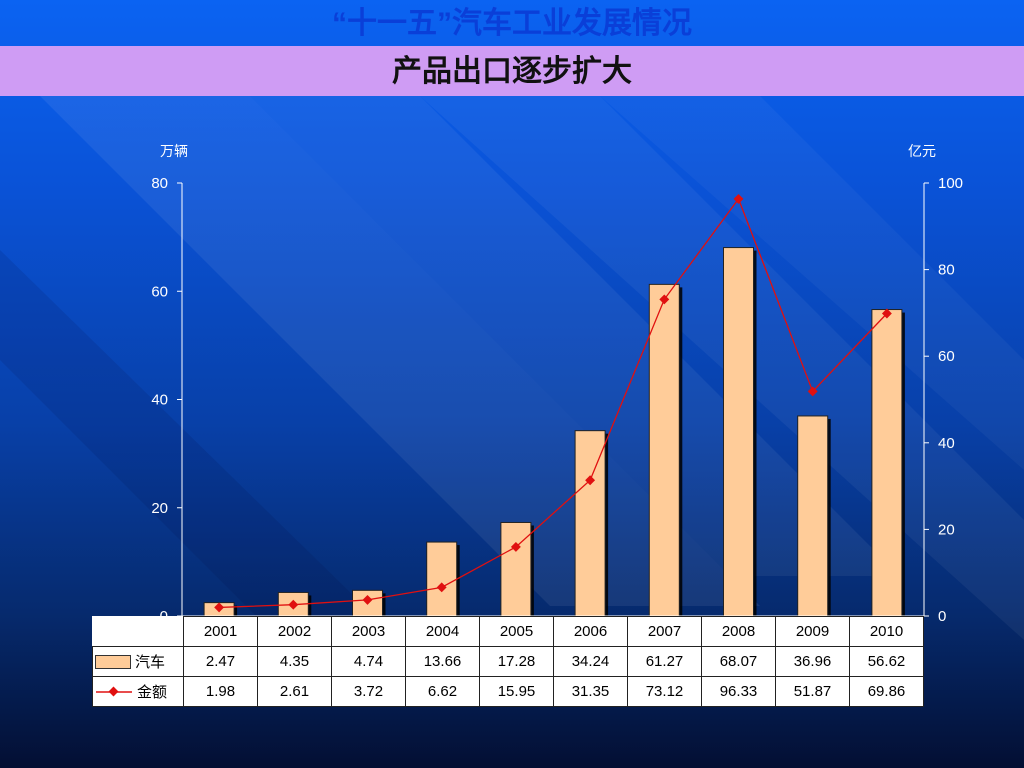  I want to click on value-cell: 17.28, so click(516, 661).